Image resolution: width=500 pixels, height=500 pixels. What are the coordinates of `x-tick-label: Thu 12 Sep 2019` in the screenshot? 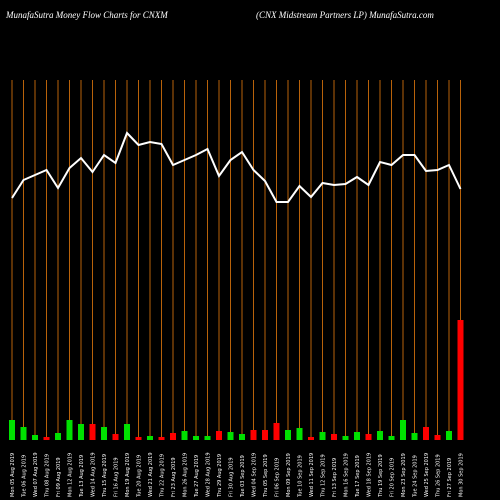 It's located at (324, 476).